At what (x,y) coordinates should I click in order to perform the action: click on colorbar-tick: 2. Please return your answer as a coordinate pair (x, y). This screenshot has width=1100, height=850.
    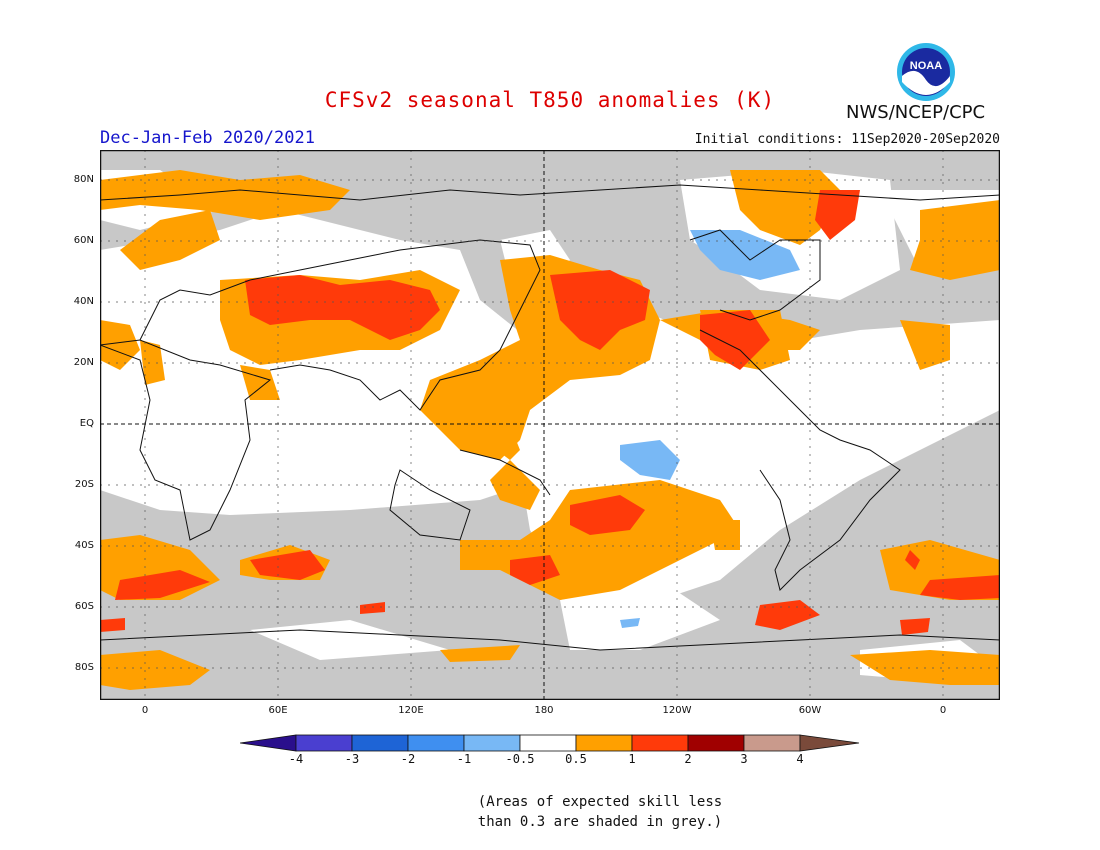
    Looking at the image, I should click on (688, 759).